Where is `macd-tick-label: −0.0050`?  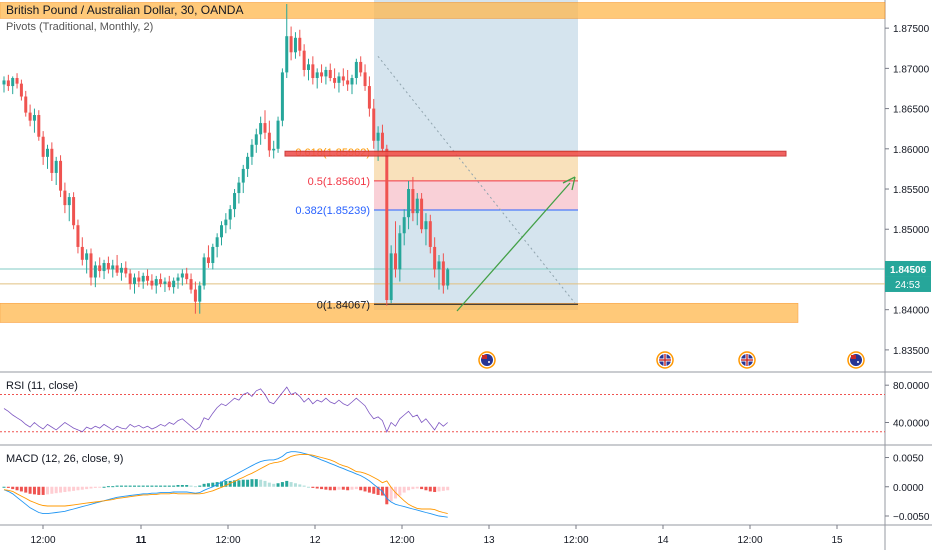 macd-tick-label: −0.0050 is located at coordinates (911, 517).